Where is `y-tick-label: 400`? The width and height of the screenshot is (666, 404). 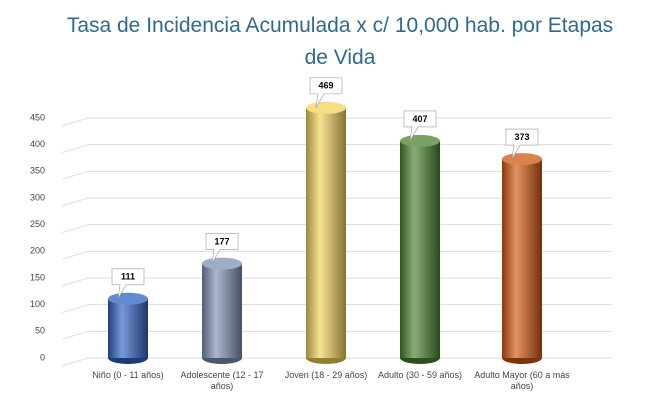 y-tick-label: 400 is located at coordinates (37, 144).